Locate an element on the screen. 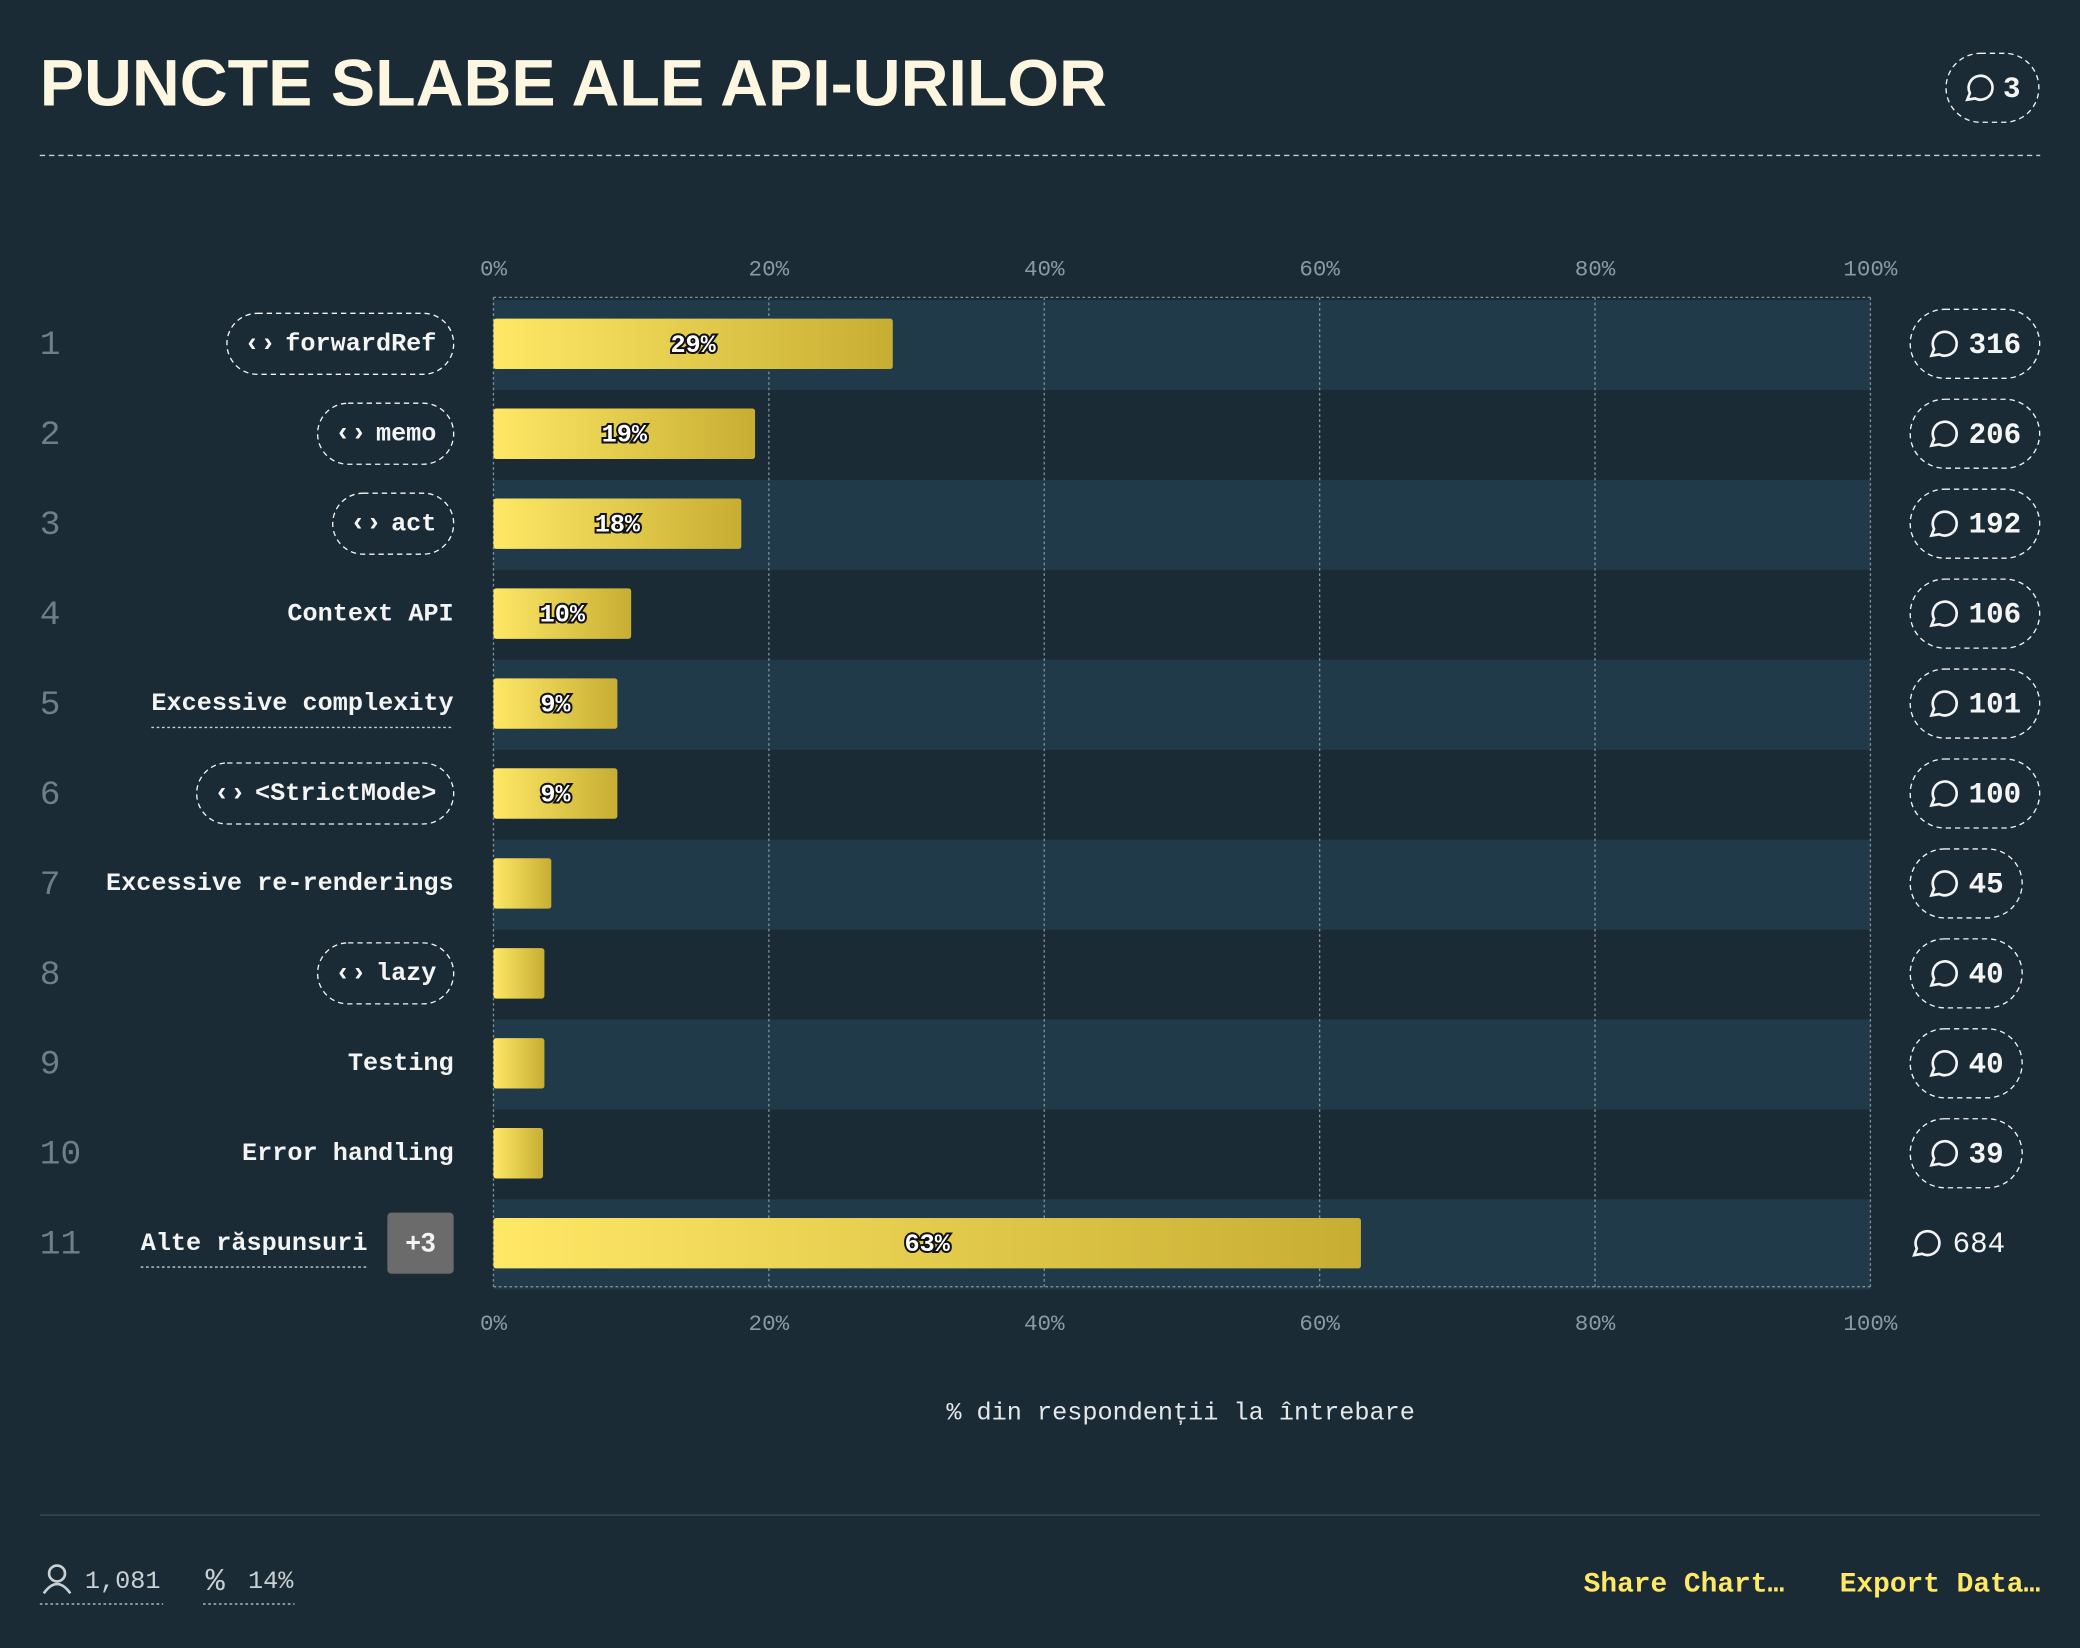  chart-title: PUNCTE SLABE ALE API-URILOR is located at coordinates (573, 83).